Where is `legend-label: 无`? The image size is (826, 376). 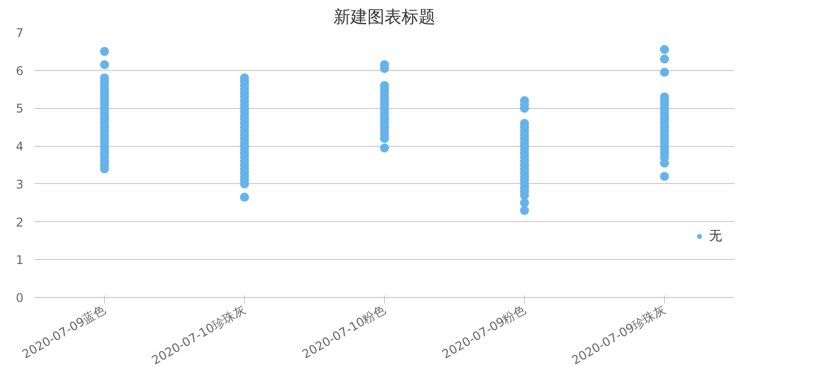
legend-label: 无 is located at coordinates (716, 236).